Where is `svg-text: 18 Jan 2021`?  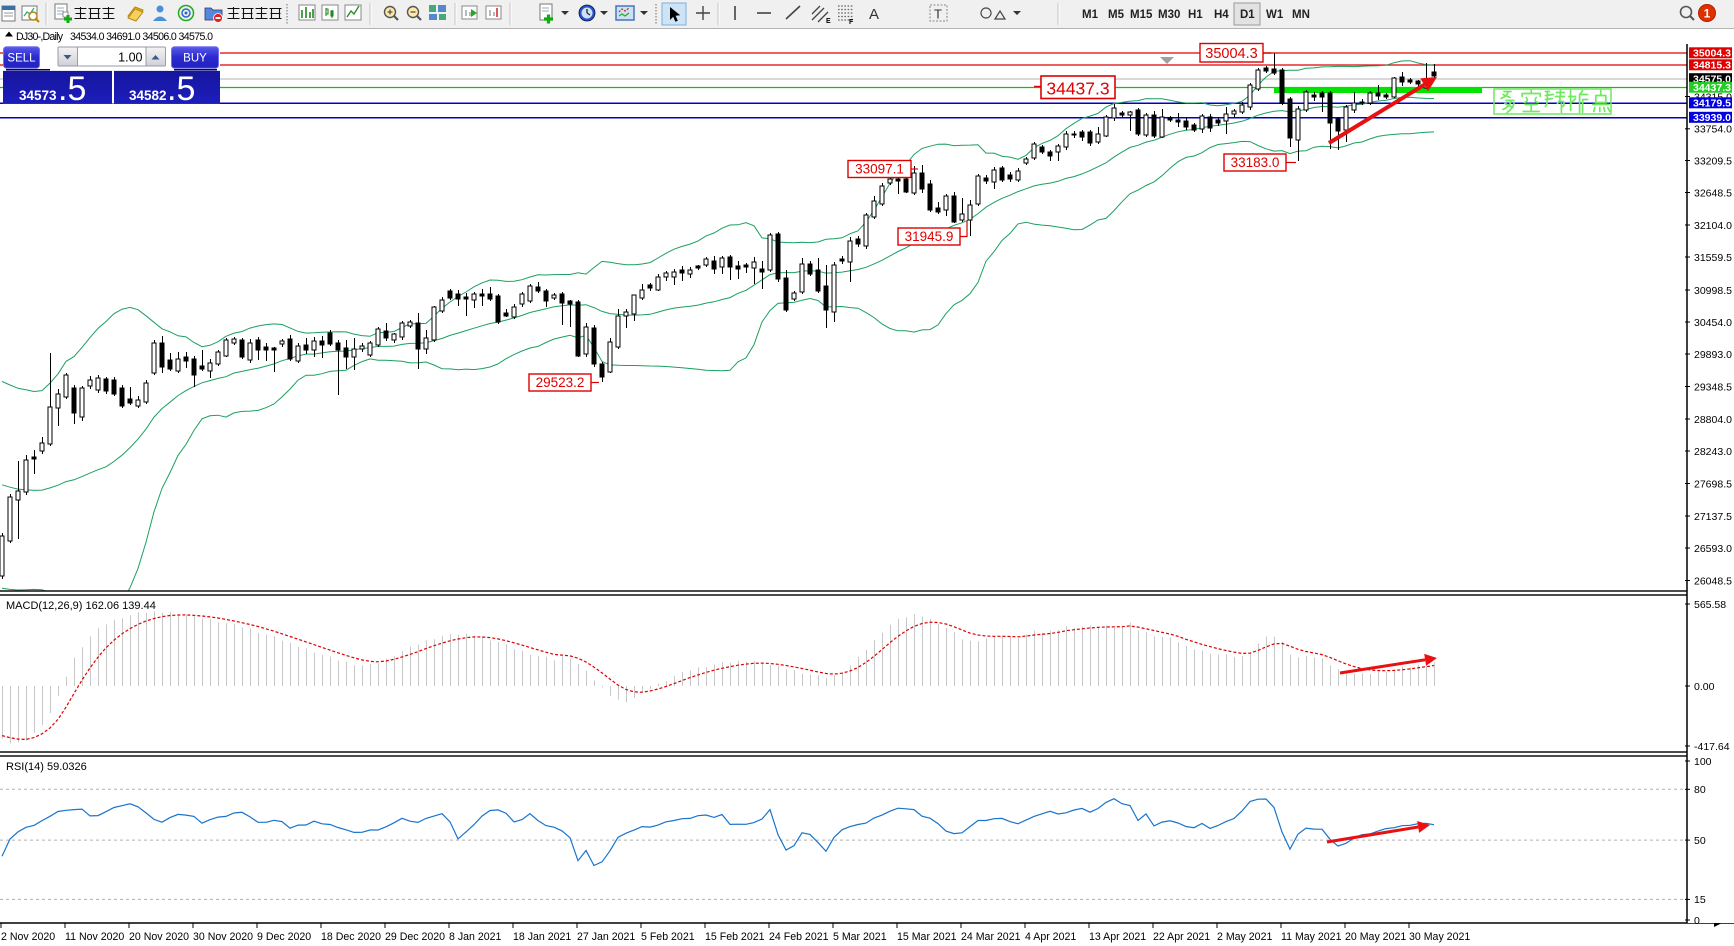 svg-text: 18 Jan 2021 is located at coordinates (542, 937).